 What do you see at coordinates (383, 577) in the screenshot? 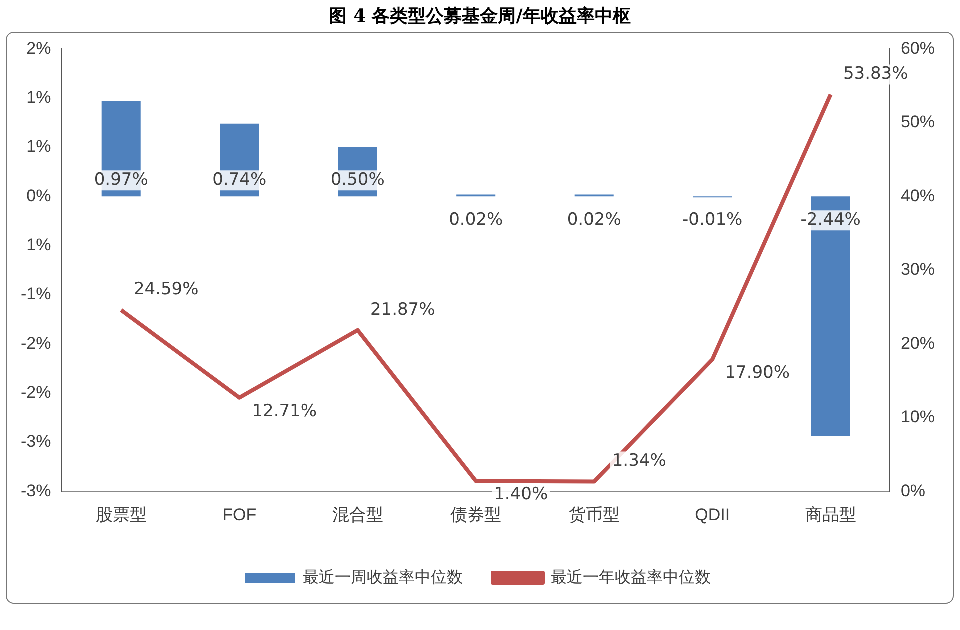
I see `legend-label: 最近一周收益率中位数` at bounding box center [383, 577].